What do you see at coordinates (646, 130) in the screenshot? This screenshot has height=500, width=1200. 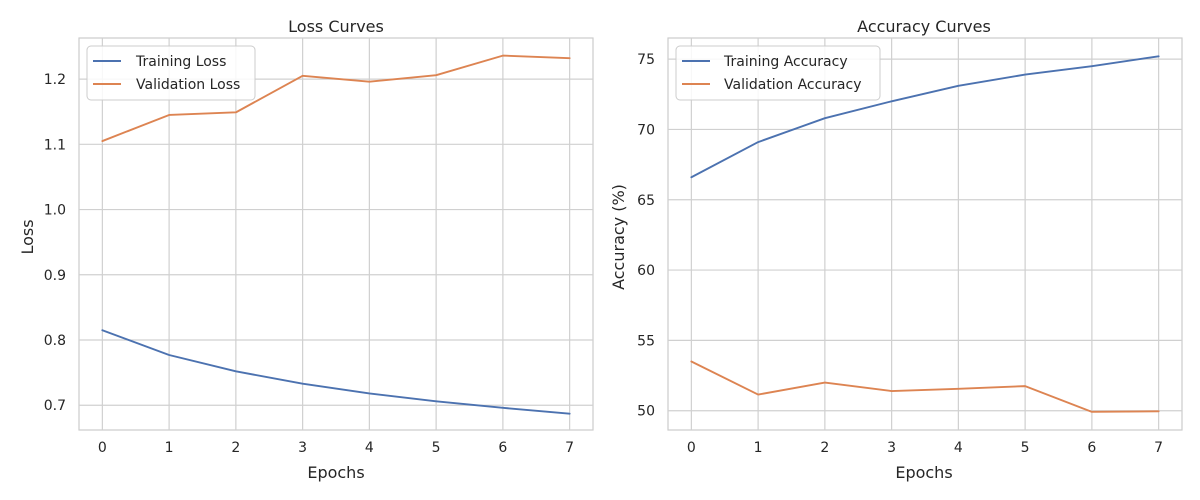 I see `accuracy-y-tick-label: 70` at bounding box center [646, 130].